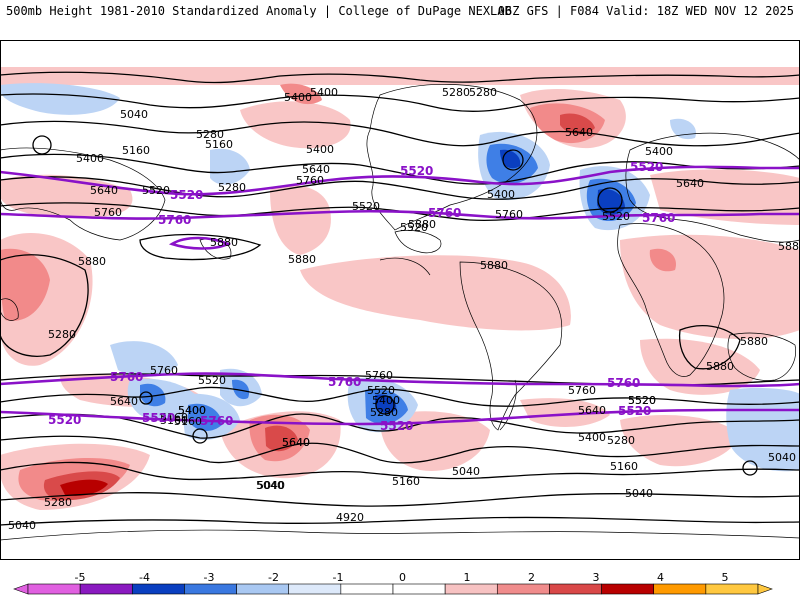 This screenshot has width=800, height=604. Describe the element at coordinates (400, 535) in the screenshot. I see `antarctica-outline` at that location.